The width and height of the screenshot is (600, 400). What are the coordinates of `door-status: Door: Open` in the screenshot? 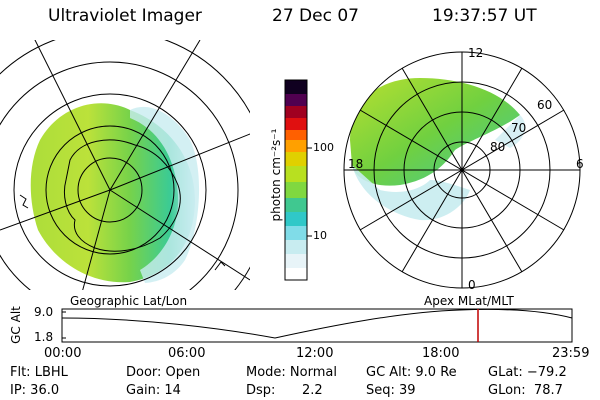 It's located at (163, 372).